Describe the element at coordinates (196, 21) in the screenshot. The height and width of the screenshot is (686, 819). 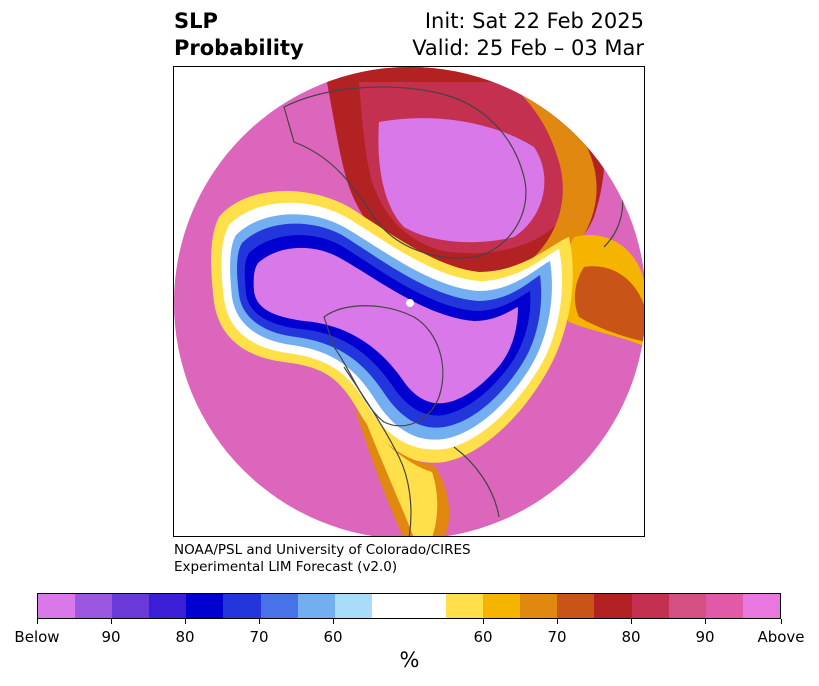
I see `title-line-variable: SLP` at that location.